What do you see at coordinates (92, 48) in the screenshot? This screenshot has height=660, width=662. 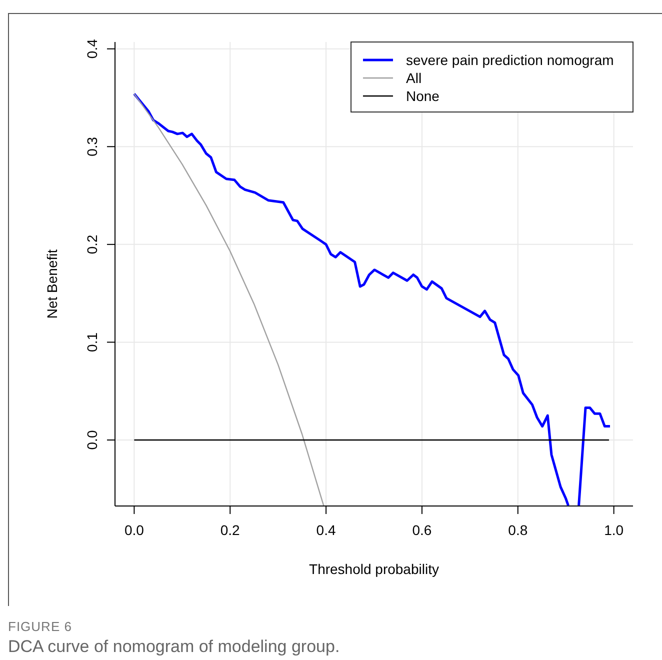 I see `y-tick-label: 0.4` at bounding box center [92, 48].